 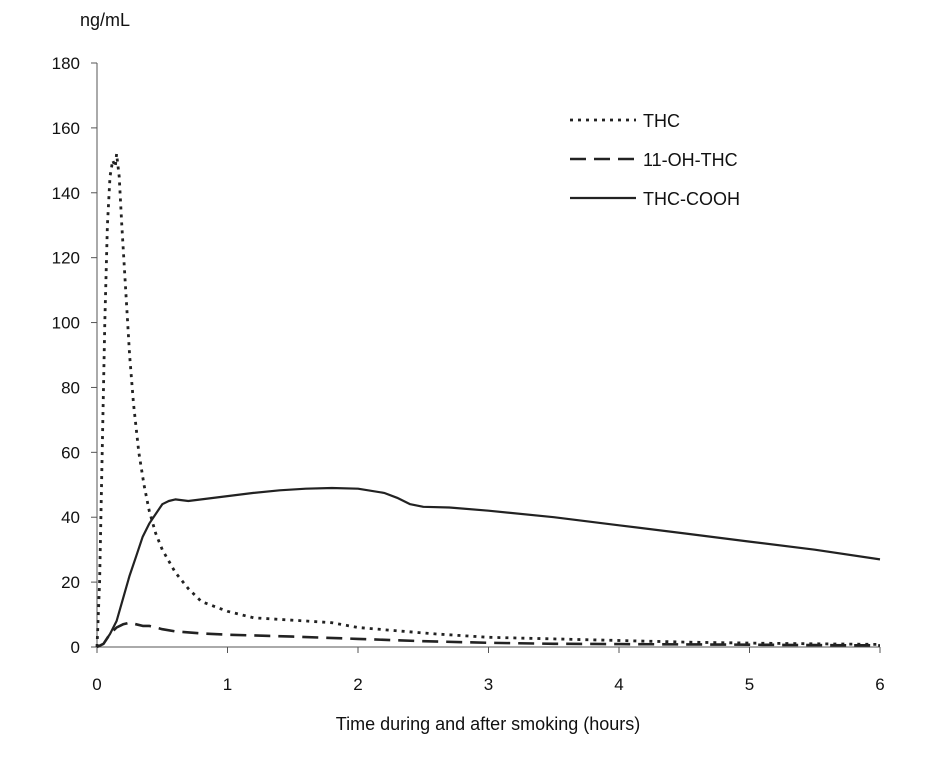 What do you see at coordinates (488, 724) in the screenshot?
I see `x-axis-title: Time during and after smoking (hours)` at bounding box center [488, 724].